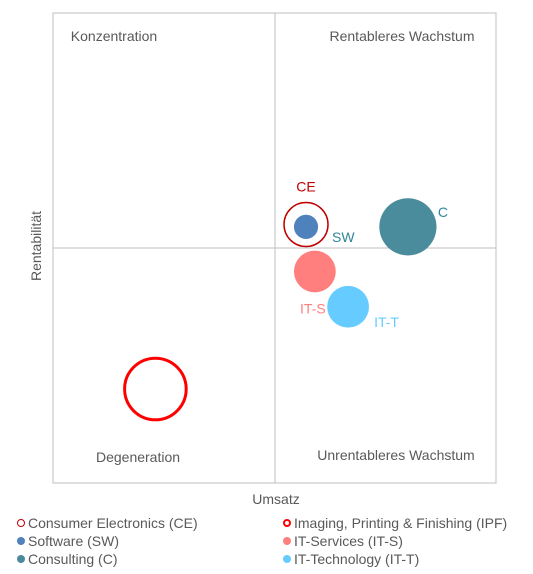  What do you see at coordinates (386, 322) in the screenshot?
I see `bubble-label-it-t: IT-T` at bounding box center [386, 322].